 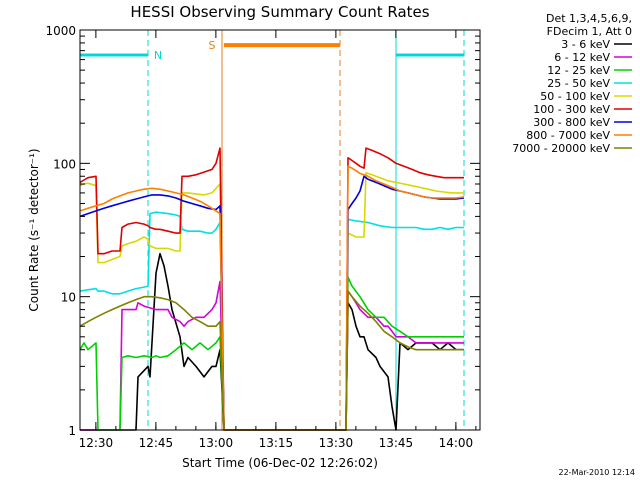 I want to click on legend-label: 800 - 7000 keV, so click(x=568, y=135).